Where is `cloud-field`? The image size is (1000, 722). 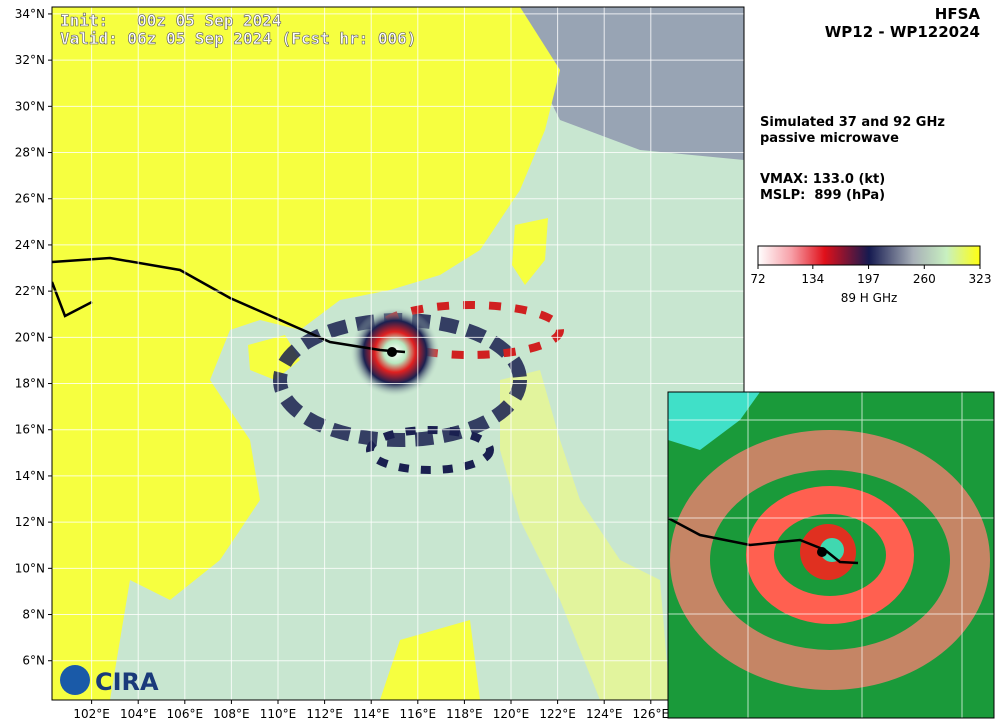 cloud-field is located at coordinates (632, 83).